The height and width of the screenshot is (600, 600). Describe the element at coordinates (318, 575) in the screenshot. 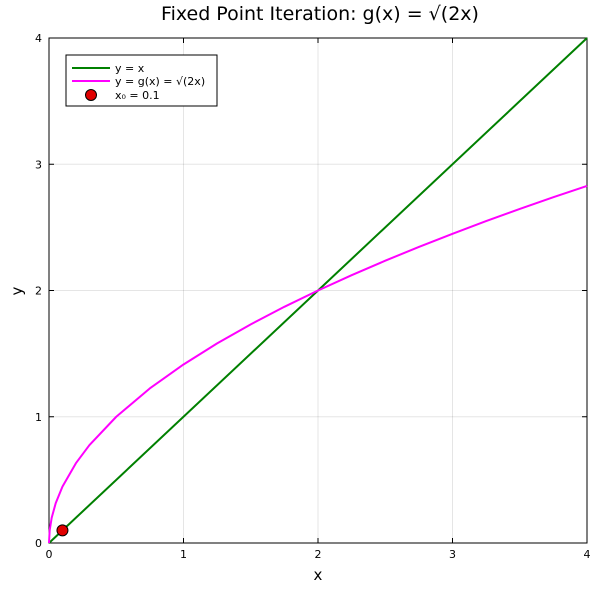

I see `x-axis-label: x` at that location.